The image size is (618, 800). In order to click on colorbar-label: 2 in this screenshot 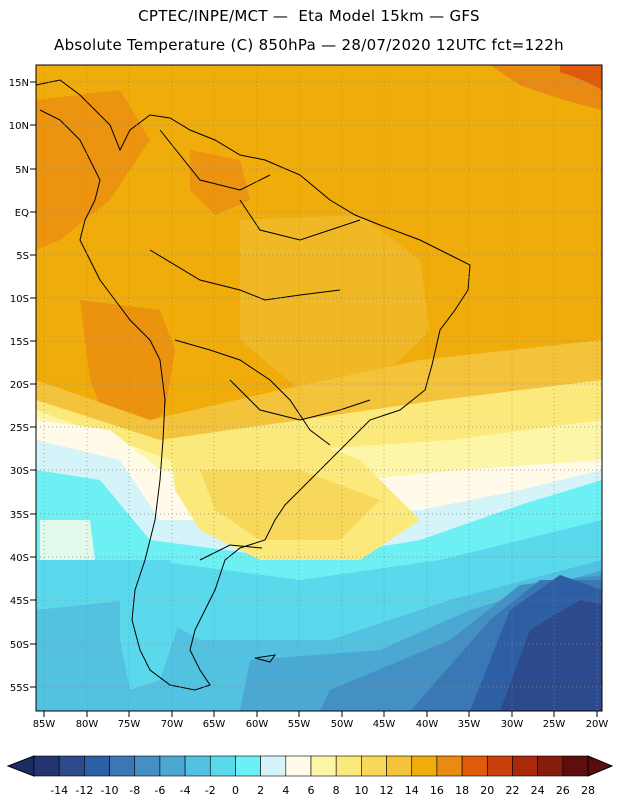, I will do `click(260, 790)`.